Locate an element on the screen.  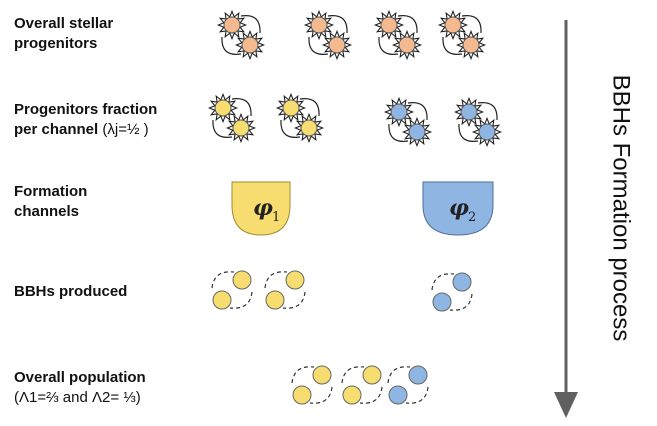
label-line: Overall population is located at coordinates (80, 377).